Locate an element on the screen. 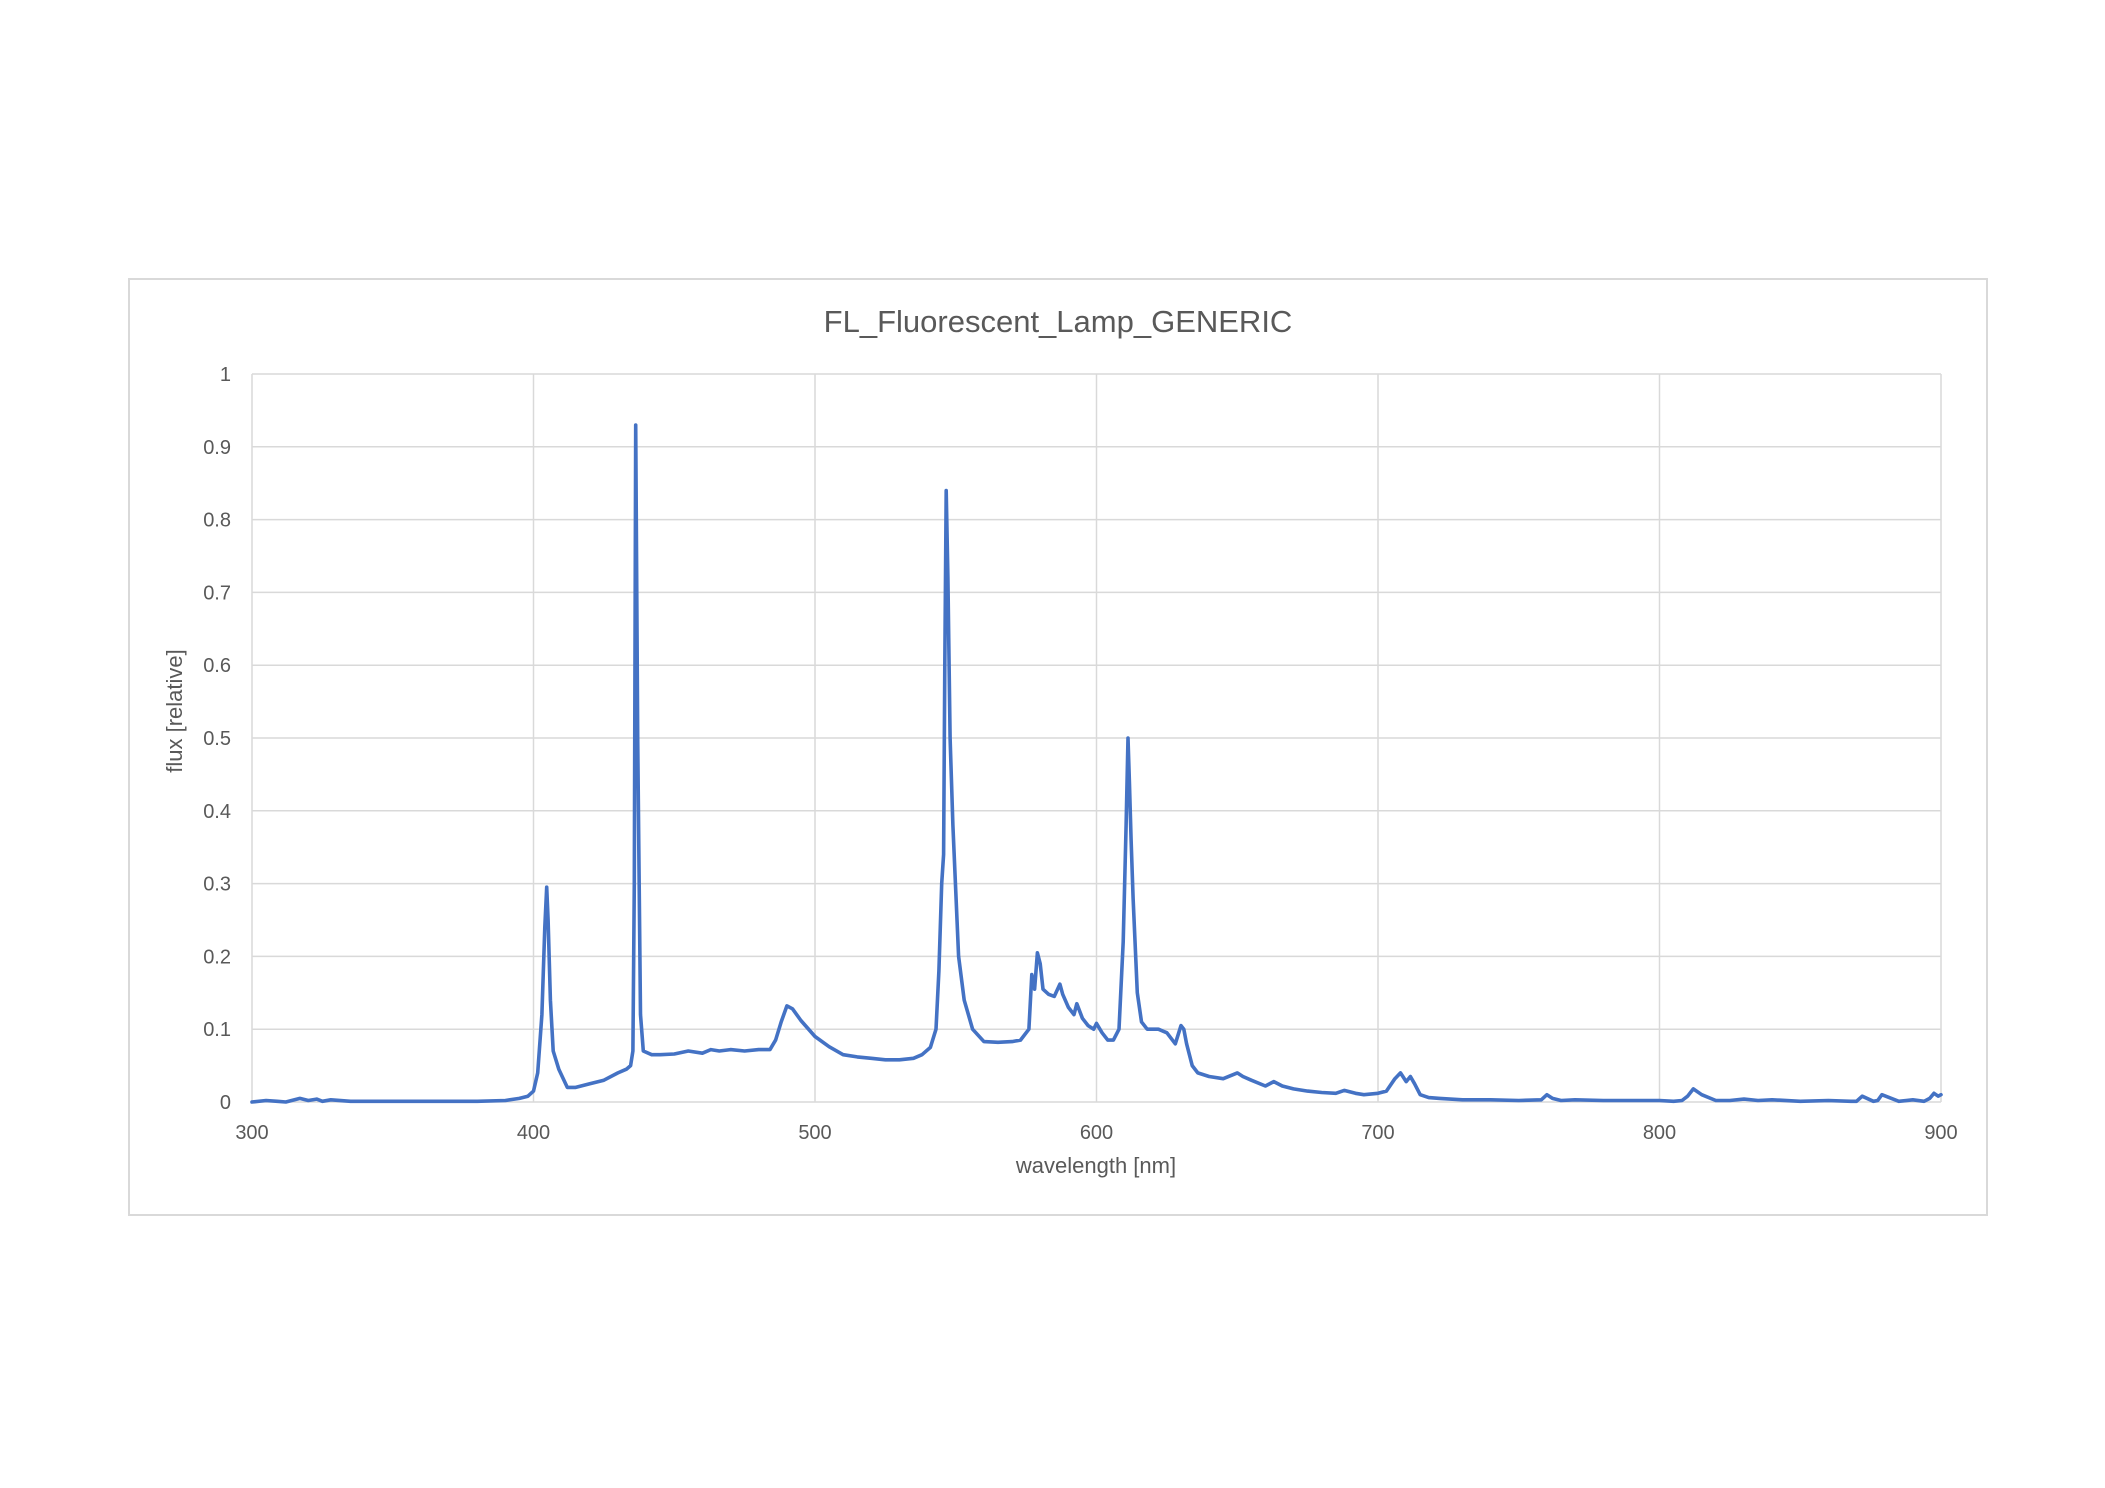 The width and height of the screenshot is (2105, 1488). x-tick-label: 800 is located at coordinates (1659, 1133).